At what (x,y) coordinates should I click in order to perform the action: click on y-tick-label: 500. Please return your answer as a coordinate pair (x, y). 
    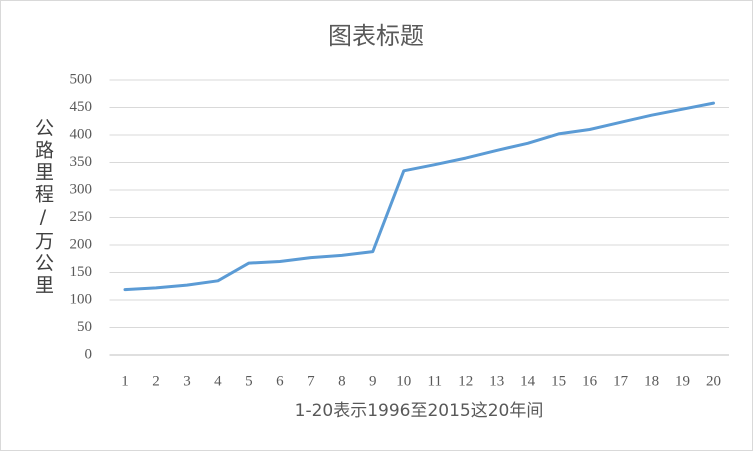
    Looking at the image, I should click on (81, 79).